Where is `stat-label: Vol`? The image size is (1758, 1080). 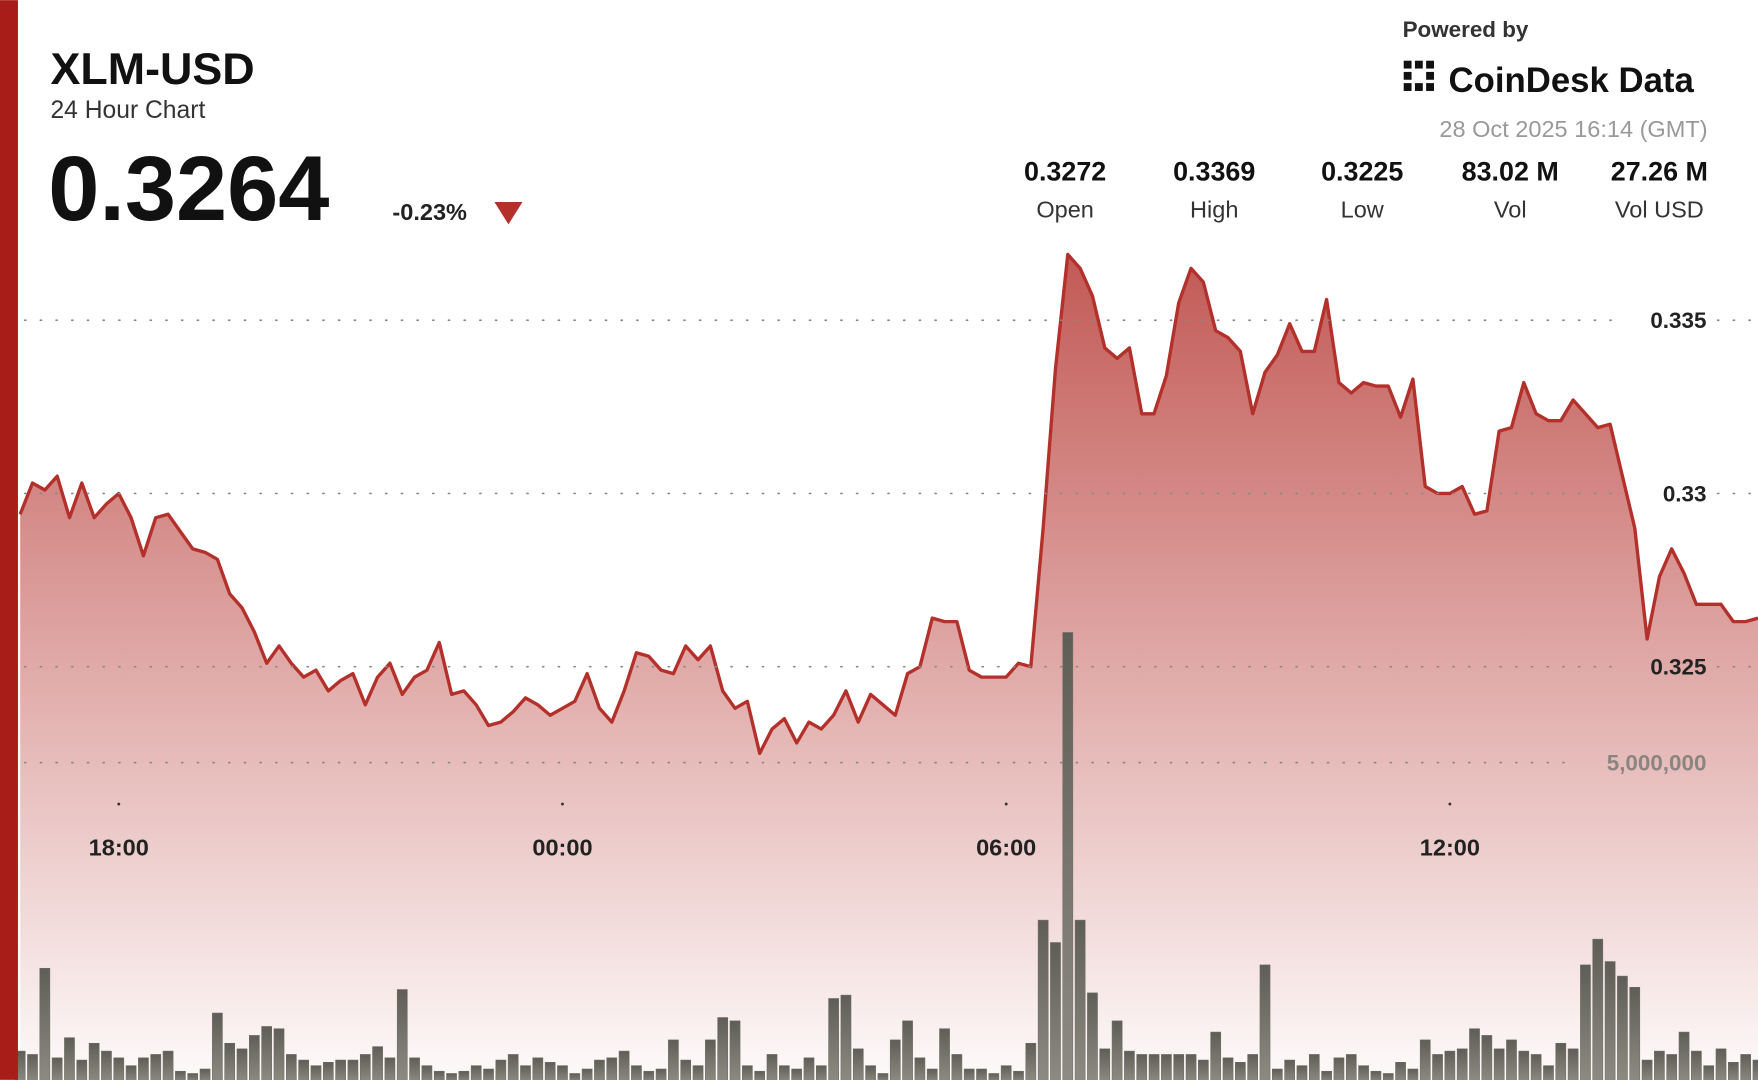
stat-label: Vol is located at coordinates (1510, 210).